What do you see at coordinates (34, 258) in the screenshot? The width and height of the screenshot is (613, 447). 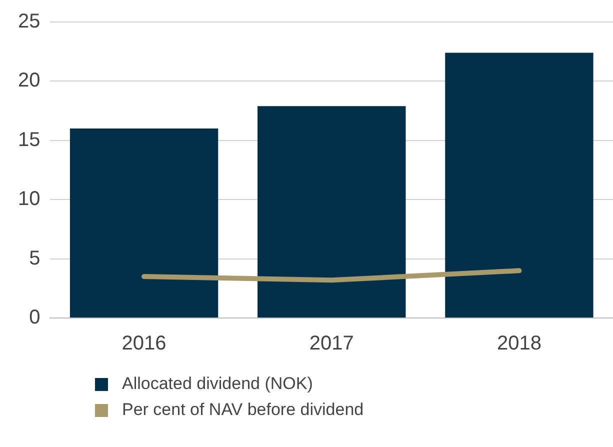 I see `y-tick-label: 5` at bounding box center [34, 258].